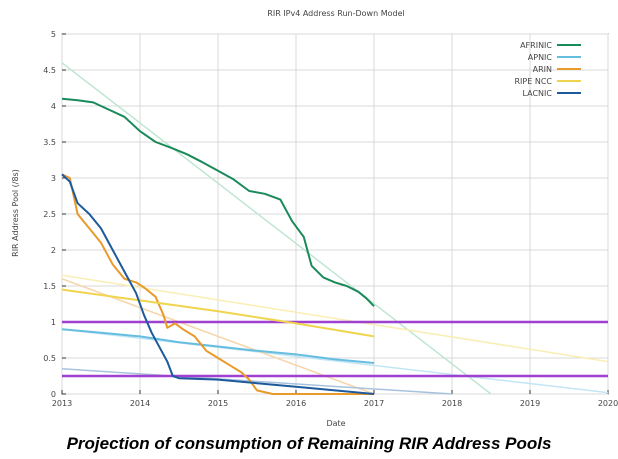  What do you see at coordinates (140, 403) in the screenshot?
I see `x-tick-label: 2014` at bounding box center [140, 403].